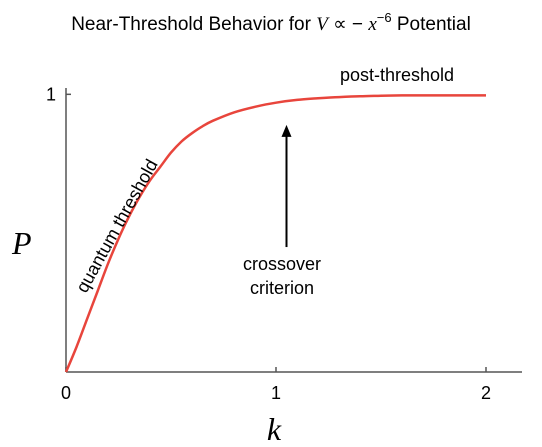 The height and width of the screenshot is (447, 542). I want to click on title-suffix: Potential, so click(431, 24).